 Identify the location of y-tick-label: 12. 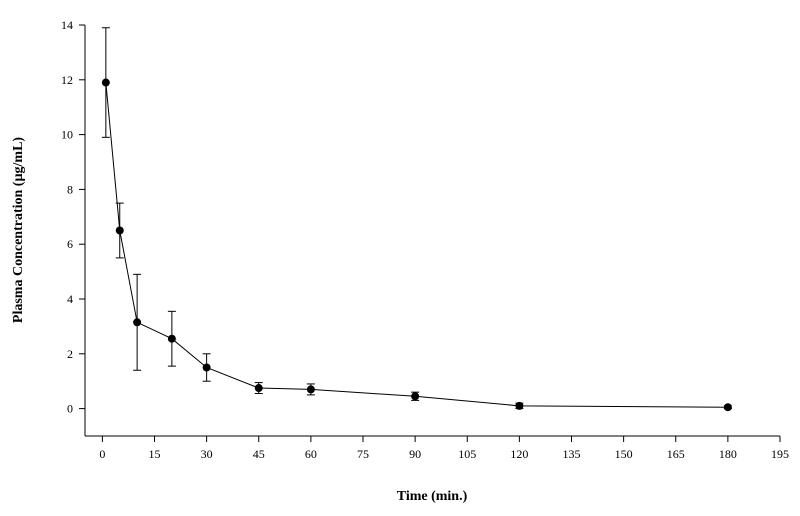
(67, 80).